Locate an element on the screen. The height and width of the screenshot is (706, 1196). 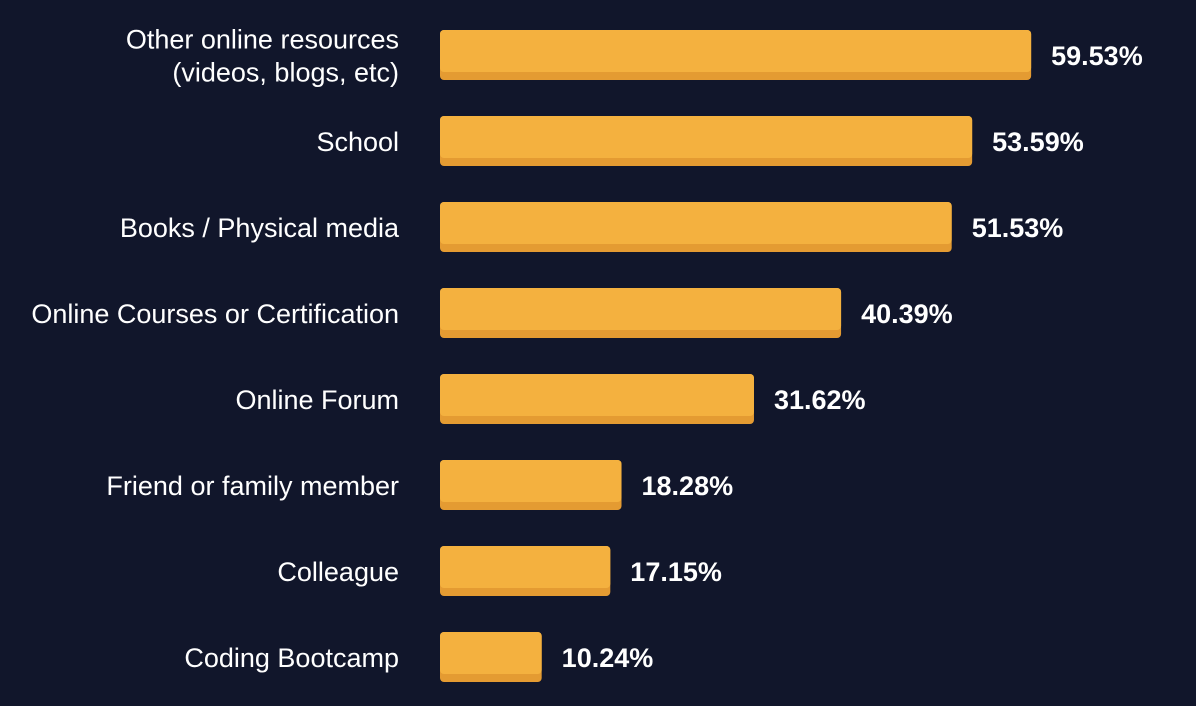
bar-group: 51.53% Books / Physical media is located at coordinates (591, 227).